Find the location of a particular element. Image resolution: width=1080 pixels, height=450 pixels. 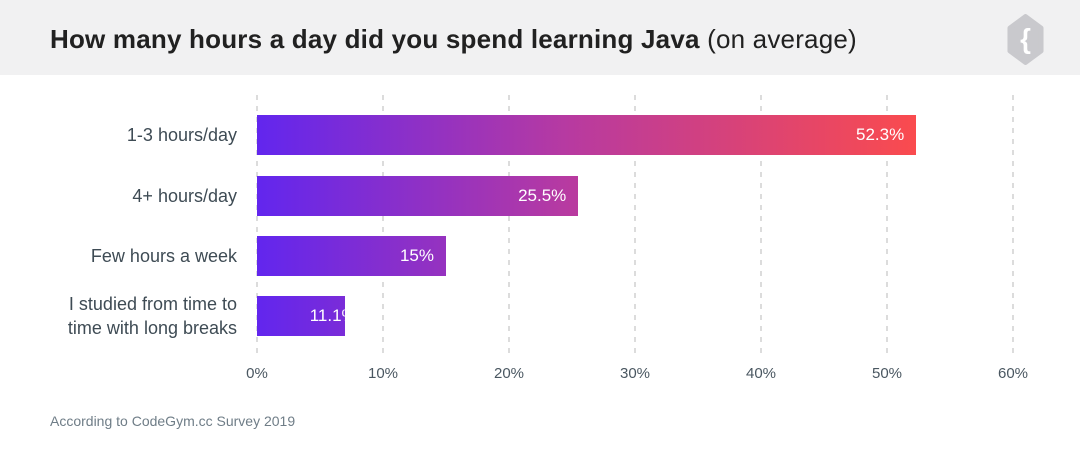

category-label-2: 4+ hours/day is located at coordinates (184, 196).